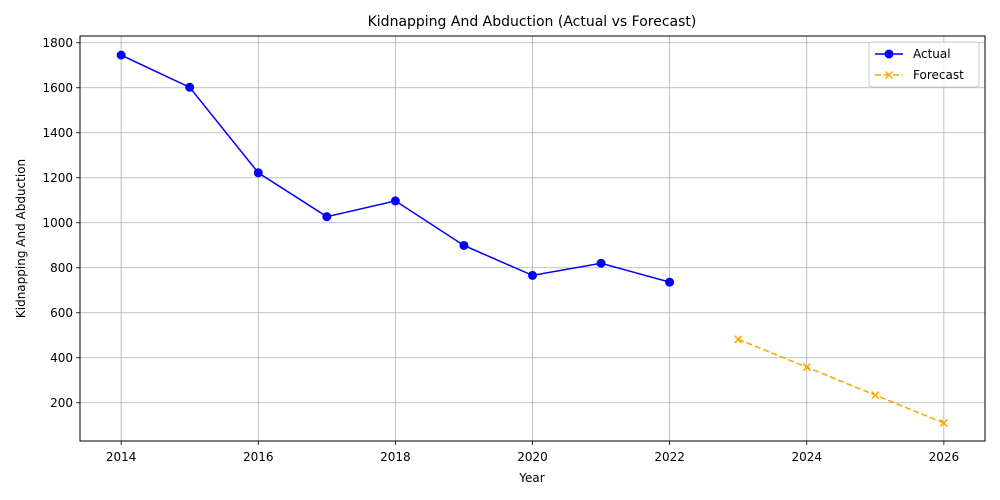 This screenshot has height=500, width=1000. What do you see at coordinates (61, 403) in the screenshot?
I see `y-tick-label: 200` at bounding box center [61, 403].